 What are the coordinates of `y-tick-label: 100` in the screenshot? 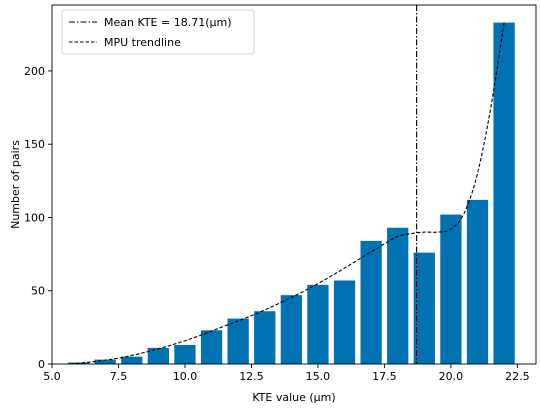 It's located at (34, 217).